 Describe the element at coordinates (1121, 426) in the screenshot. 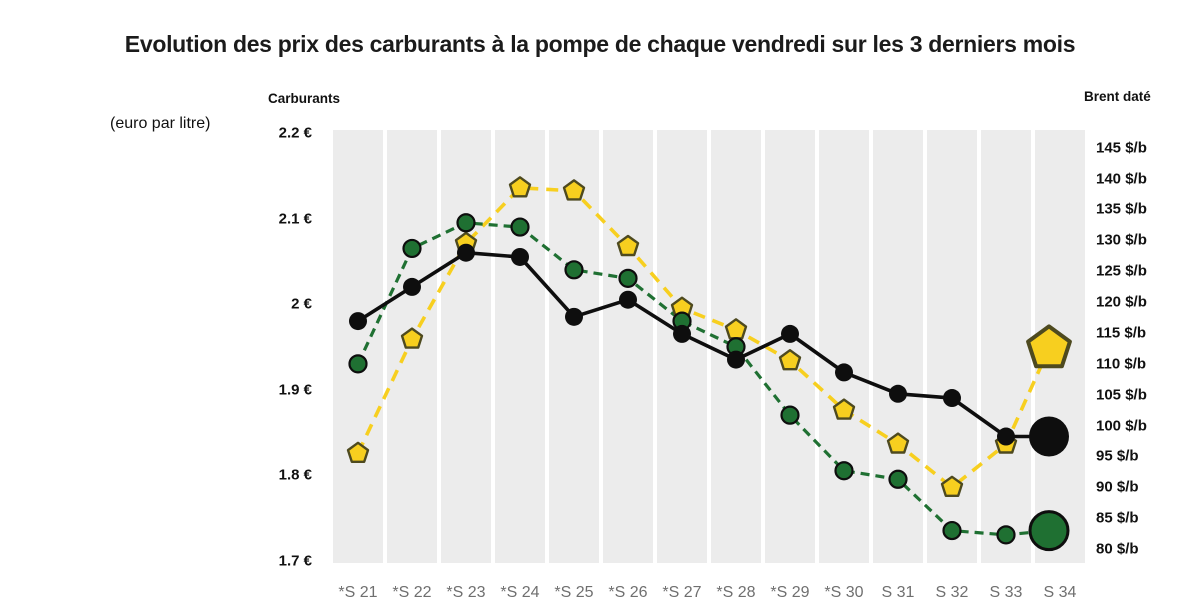

I see `right-axis-tick: 100 $/b` at that location.